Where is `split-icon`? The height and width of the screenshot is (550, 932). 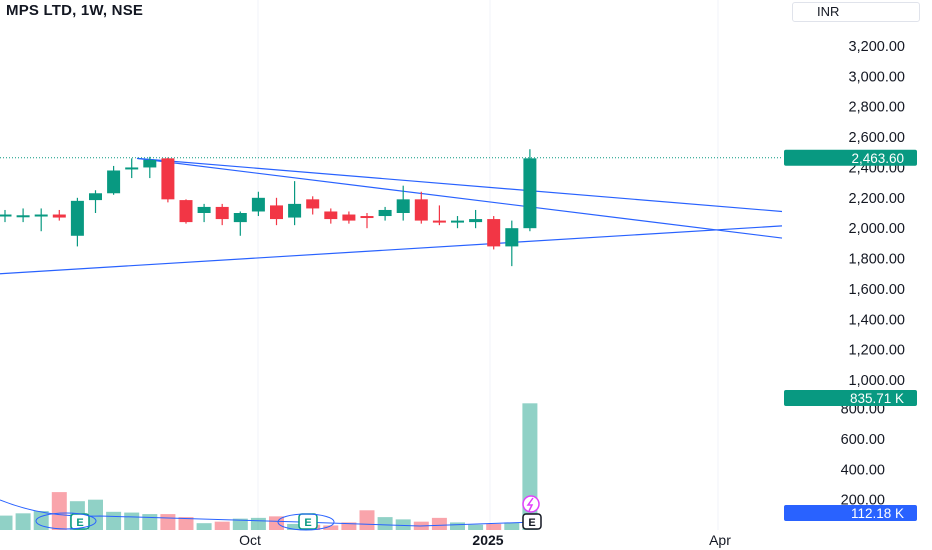 split-icon is located at coordinates (531, 504).